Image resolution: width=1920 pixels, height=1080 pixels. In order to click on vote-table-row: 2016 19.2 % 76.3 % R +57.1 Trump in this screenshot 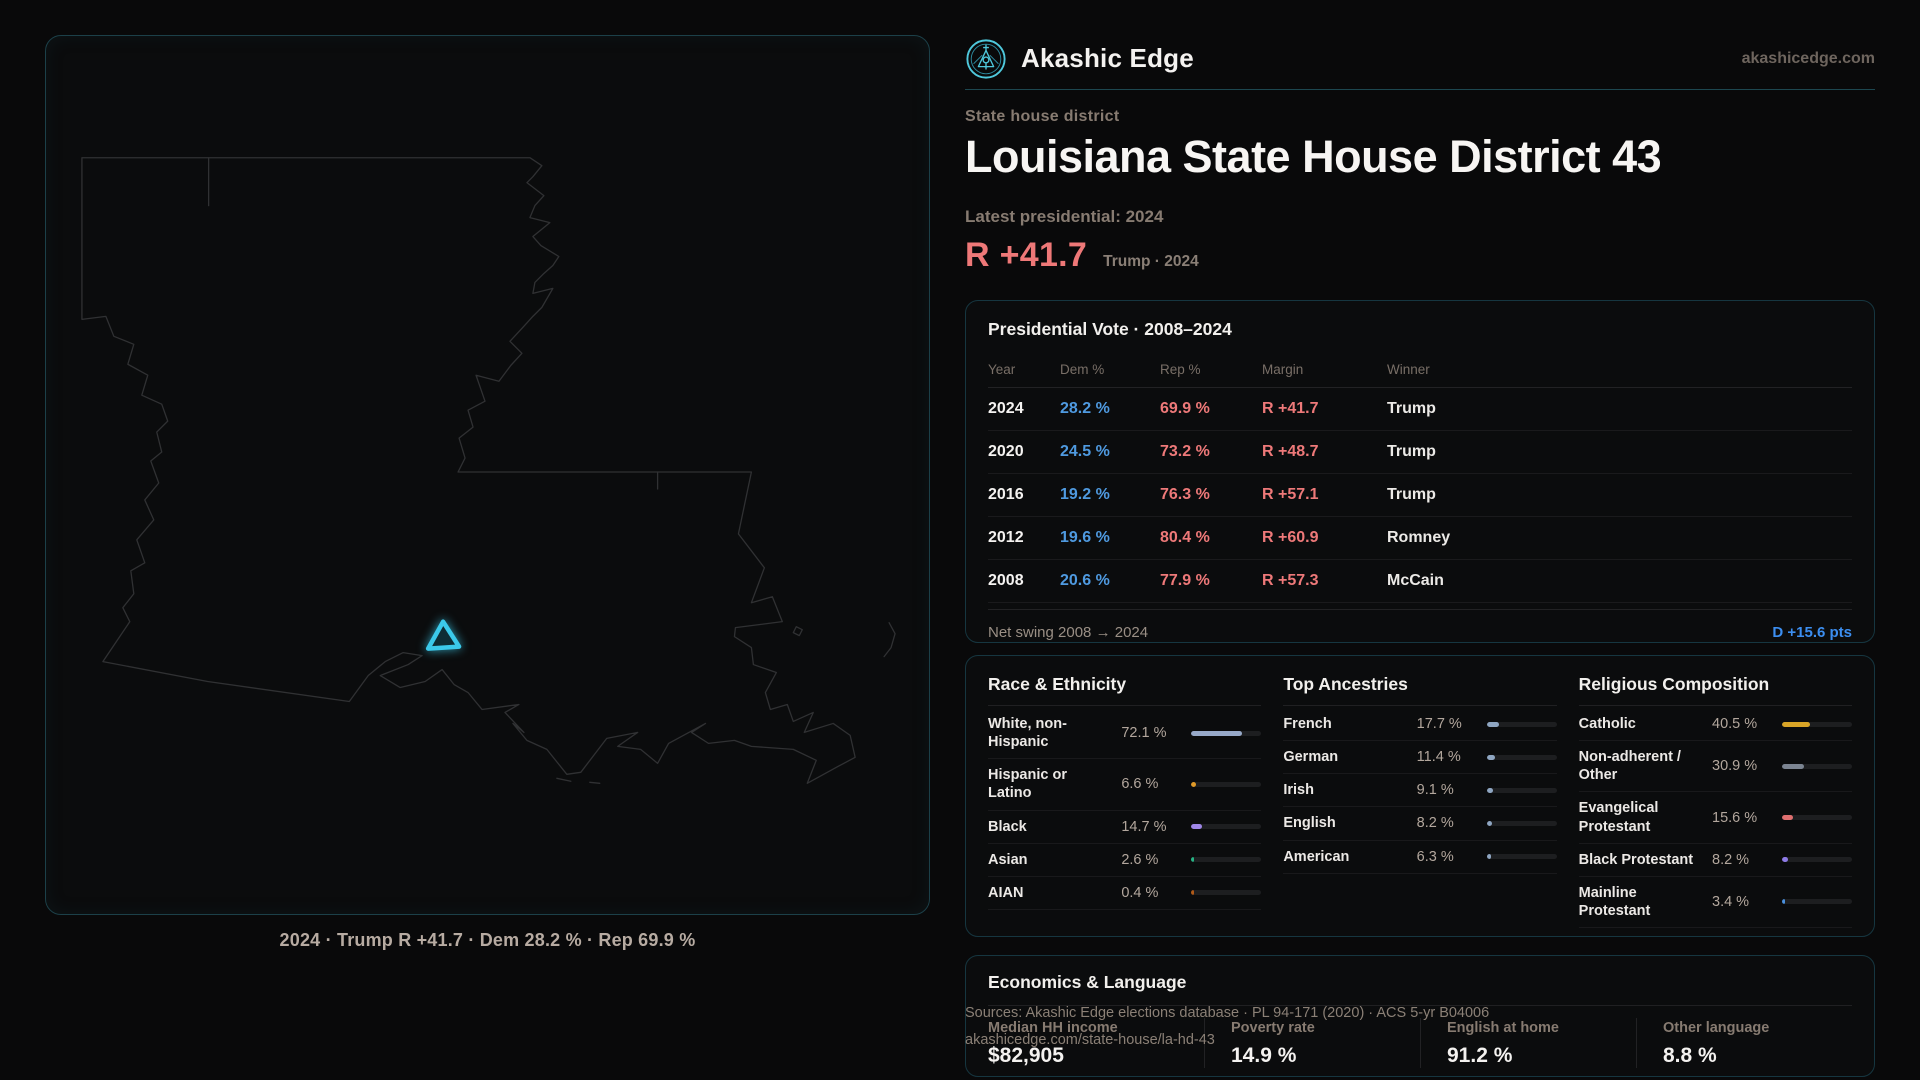, I will do `click(1420, 495)`.